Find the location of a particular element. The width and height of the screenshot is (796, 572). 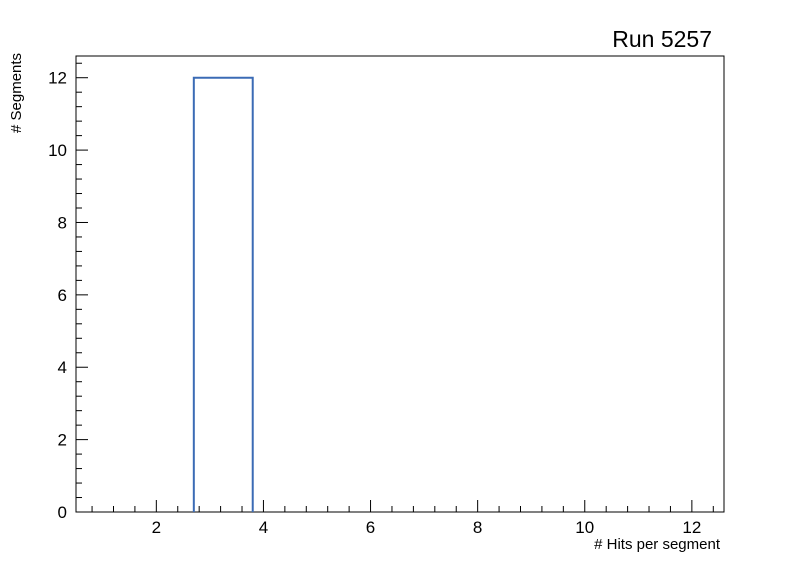

y-axis-title: # Segments is located at coordinates (16, 92).